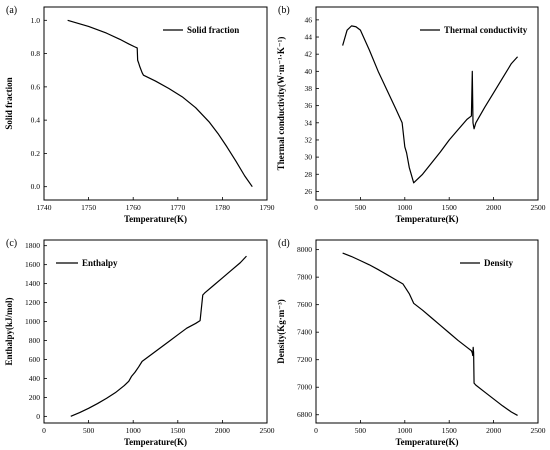 The image size is (550, 450). What do you see at coordinates (281, 104) in the screenshot?
I see `y-axis-label: Thermal conductivity(W·m⁻¹·K⁻¹)` at bounding box center [281, 104].